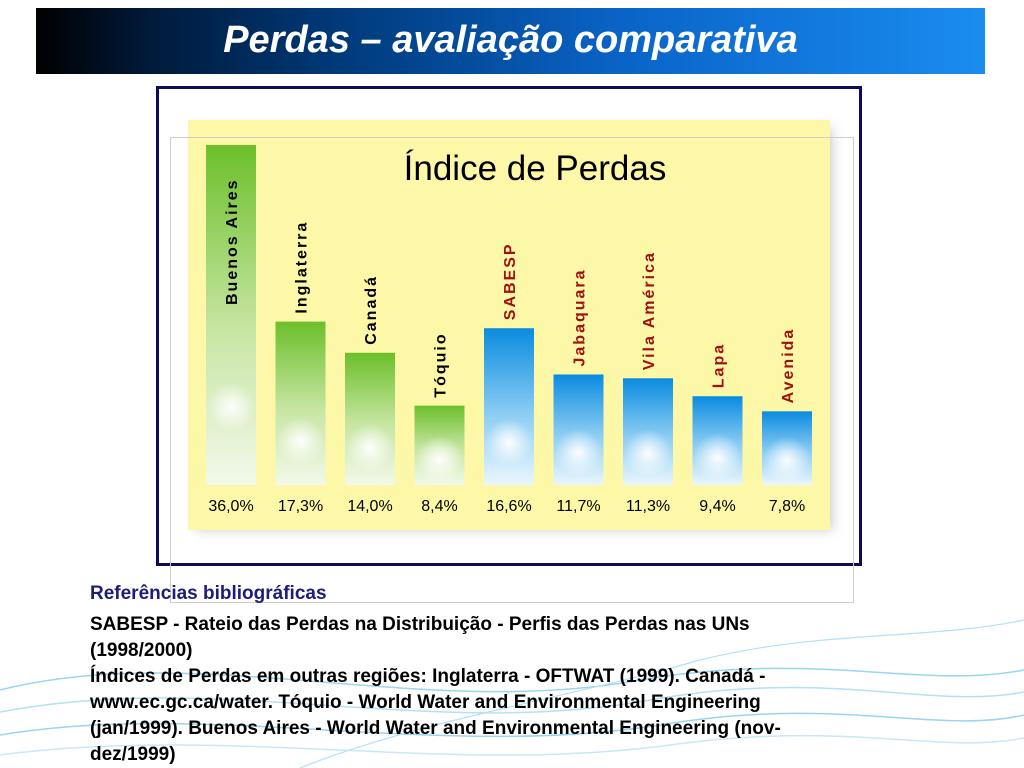 Image resolution: width=1024 pixels, height=768 pixels. What do you see at coordinates (578, 506) in the screenshot?
I see `bar-value-label: 11,7%` at bounding box center [578, 506].